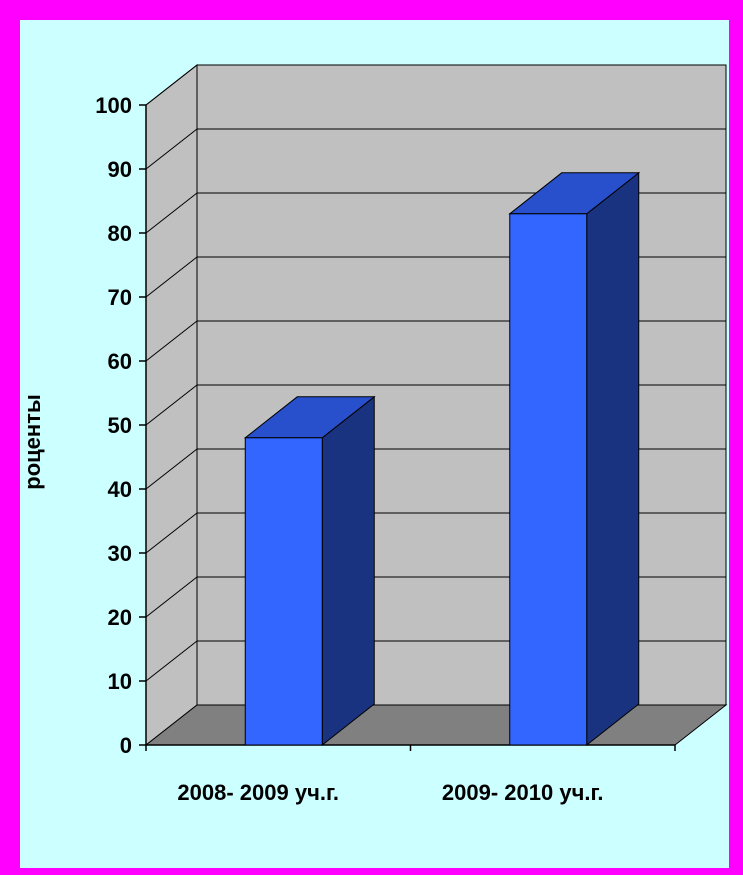  I want to click on y-tick-label: 30, so click(120, 553).